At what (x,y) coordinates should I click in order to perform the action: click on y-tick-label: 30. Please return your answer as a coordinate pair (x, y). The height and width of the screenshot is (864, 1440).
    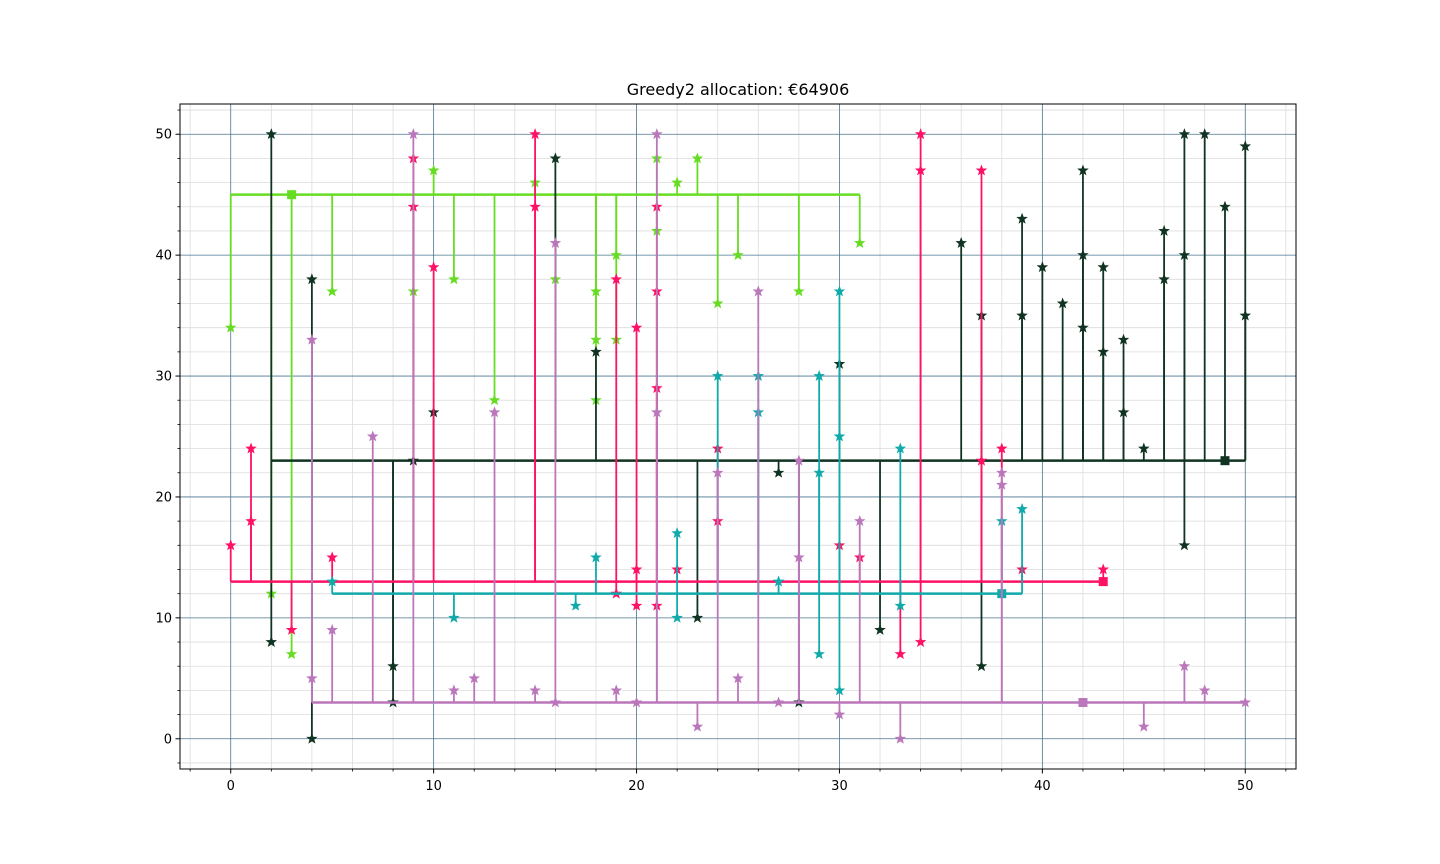
    Looking at the image, I should click on (163, 377).